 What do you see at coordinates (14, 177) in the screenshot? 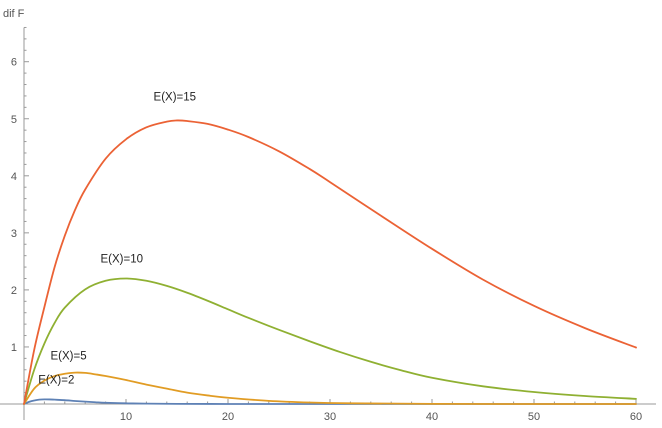
I see `y-tick-label: 4` at bounding box center [14, 177].